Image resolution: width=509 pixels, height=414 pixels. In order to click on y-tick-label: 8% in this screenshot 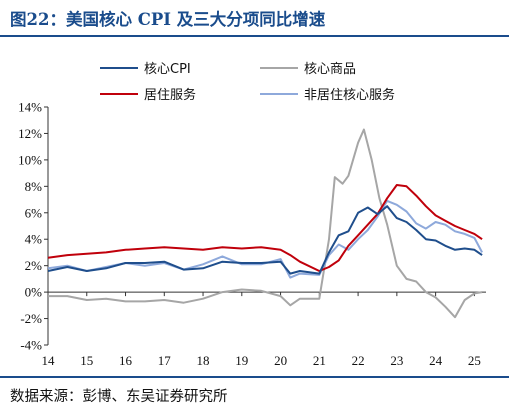, I will do `click(34, 186)`.